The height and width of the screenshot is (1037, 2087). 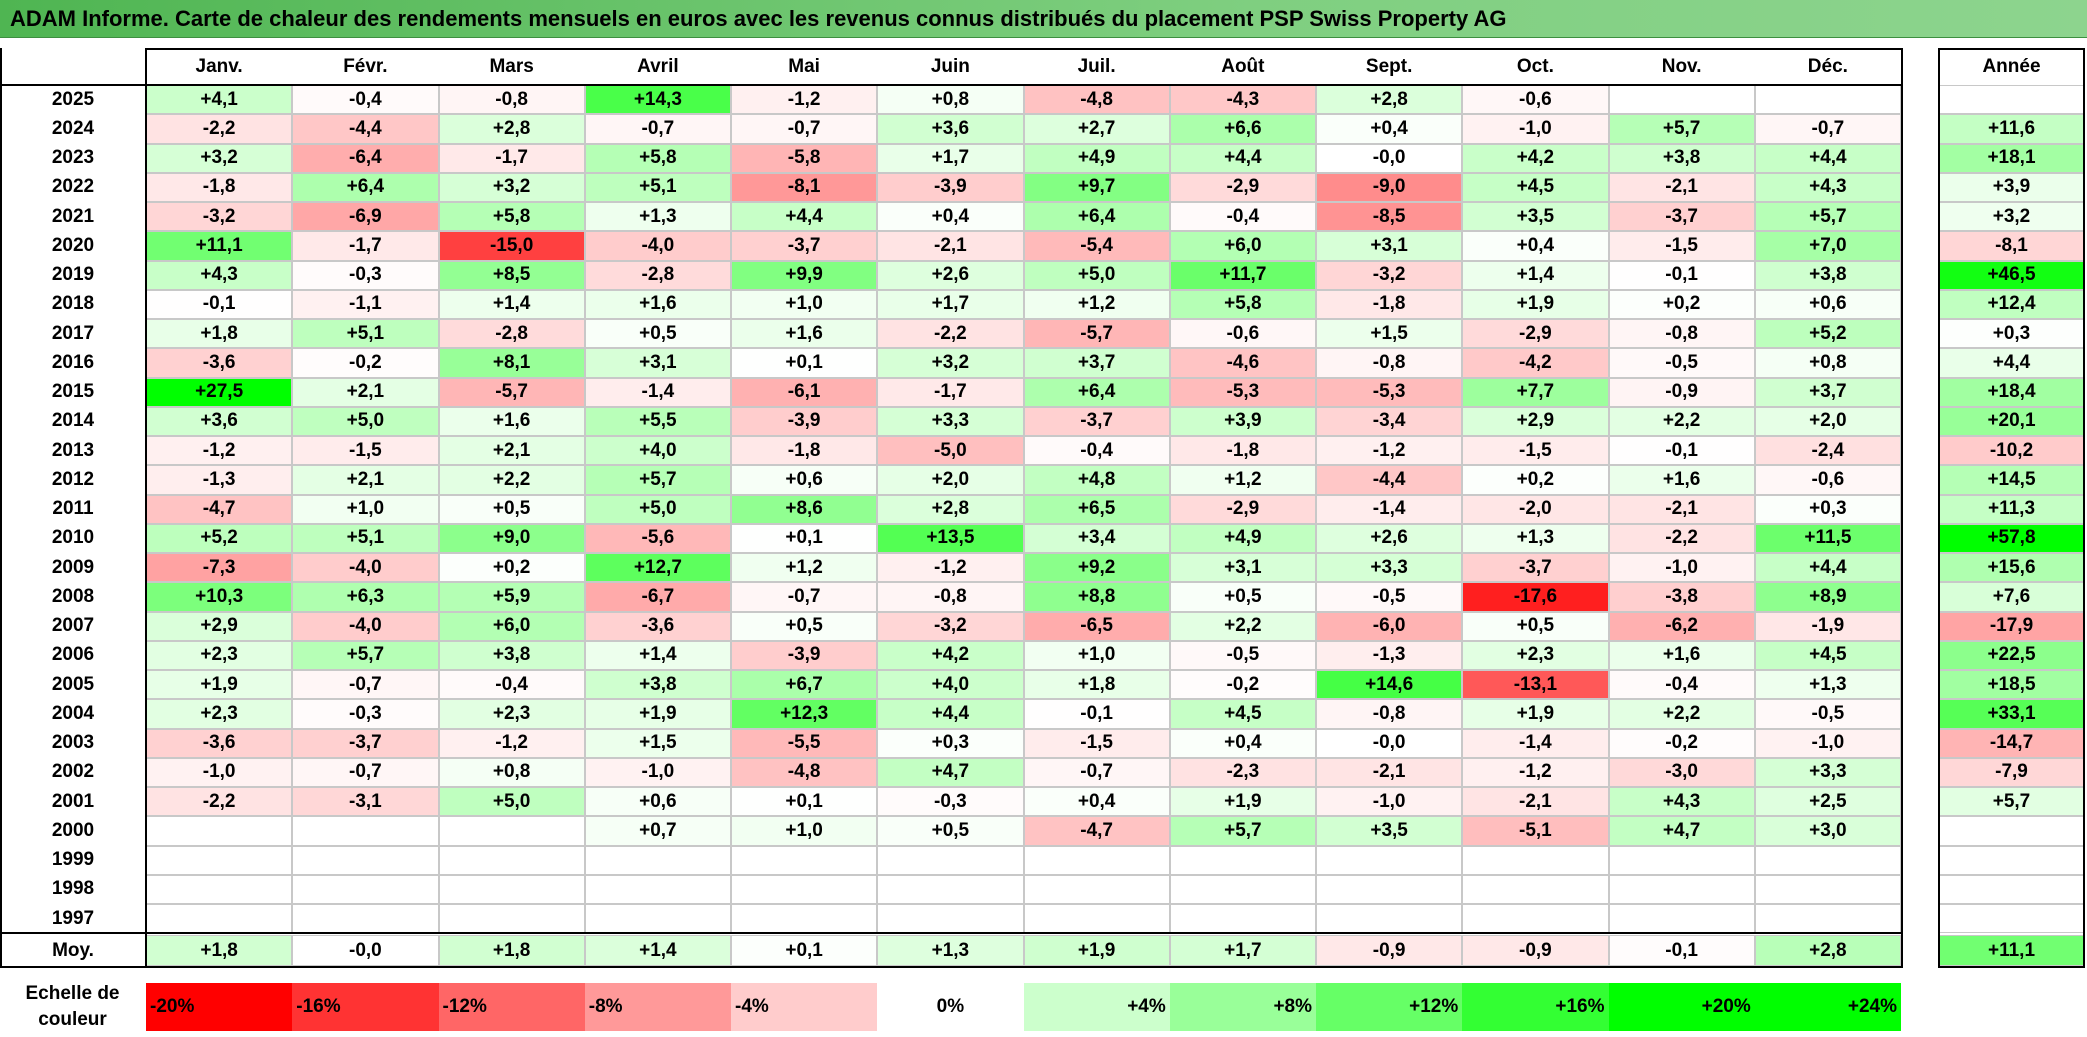 I want to click on heatmap-cell: +1,4, so click(x=1535, y=275).